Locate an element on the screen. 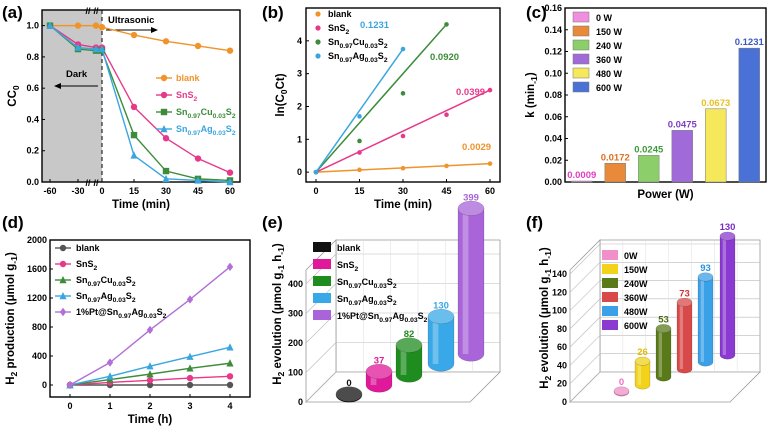 This screenshot has height=438, width=772. e-bar-4-body is located at coordinates (471, 285).